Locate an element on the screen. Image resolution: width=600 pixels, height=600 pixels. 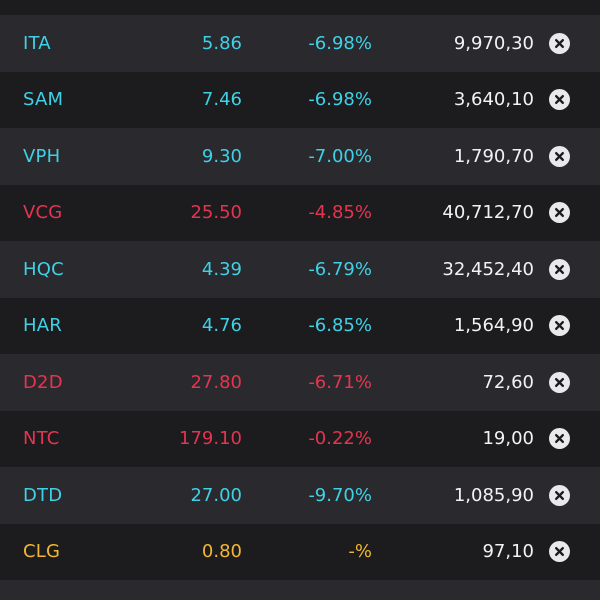
stock-volume: 40,712,70 is located at coordinates (488, 213).